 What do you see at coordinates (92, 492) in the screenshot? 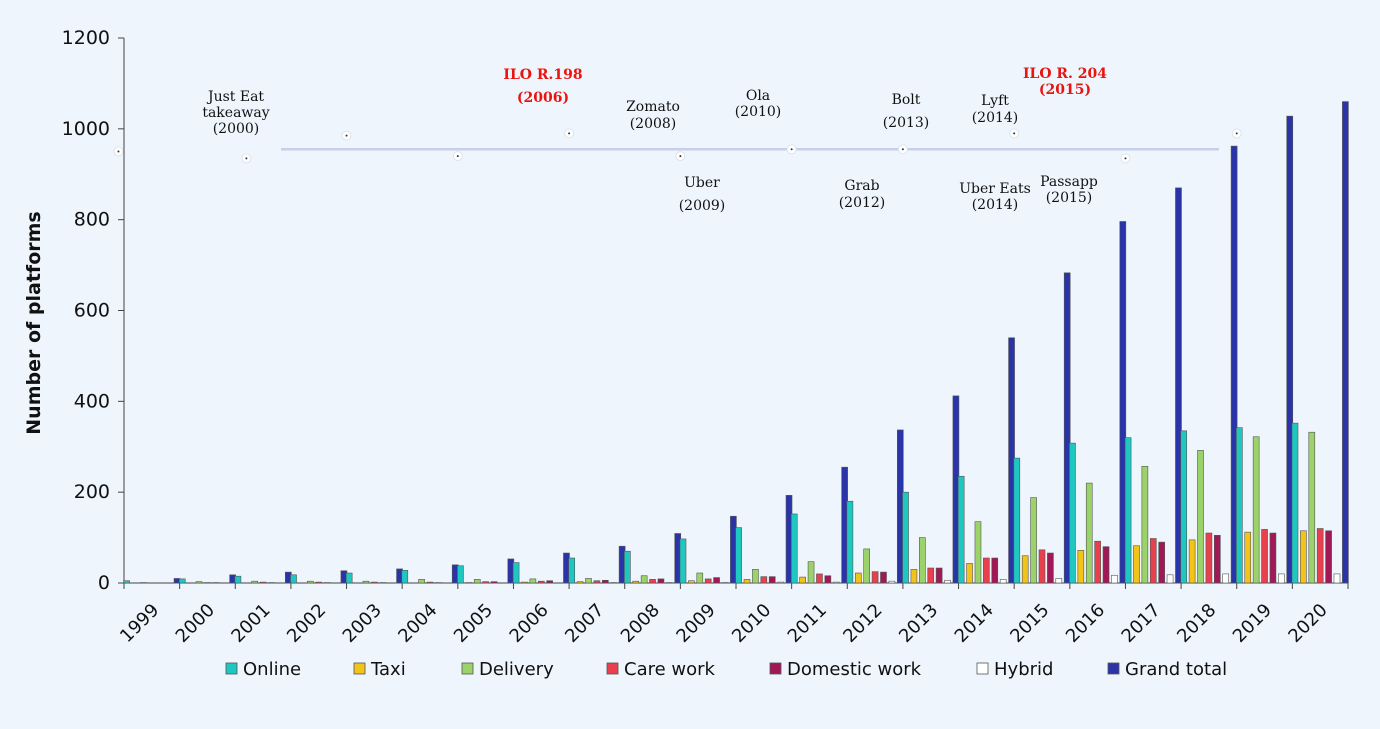
I see `y-tick-label: 200` at bounding box center [92, 492].